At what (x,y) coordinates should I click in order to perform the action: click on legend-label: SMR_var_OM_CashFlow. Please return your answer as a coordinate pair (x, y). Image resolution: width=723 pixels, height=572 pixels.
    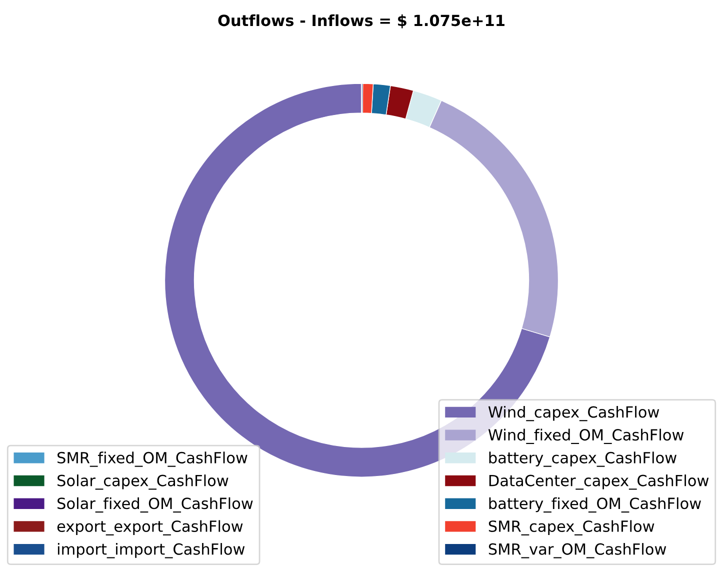
    Looking at the image, I should click on (577, 550).